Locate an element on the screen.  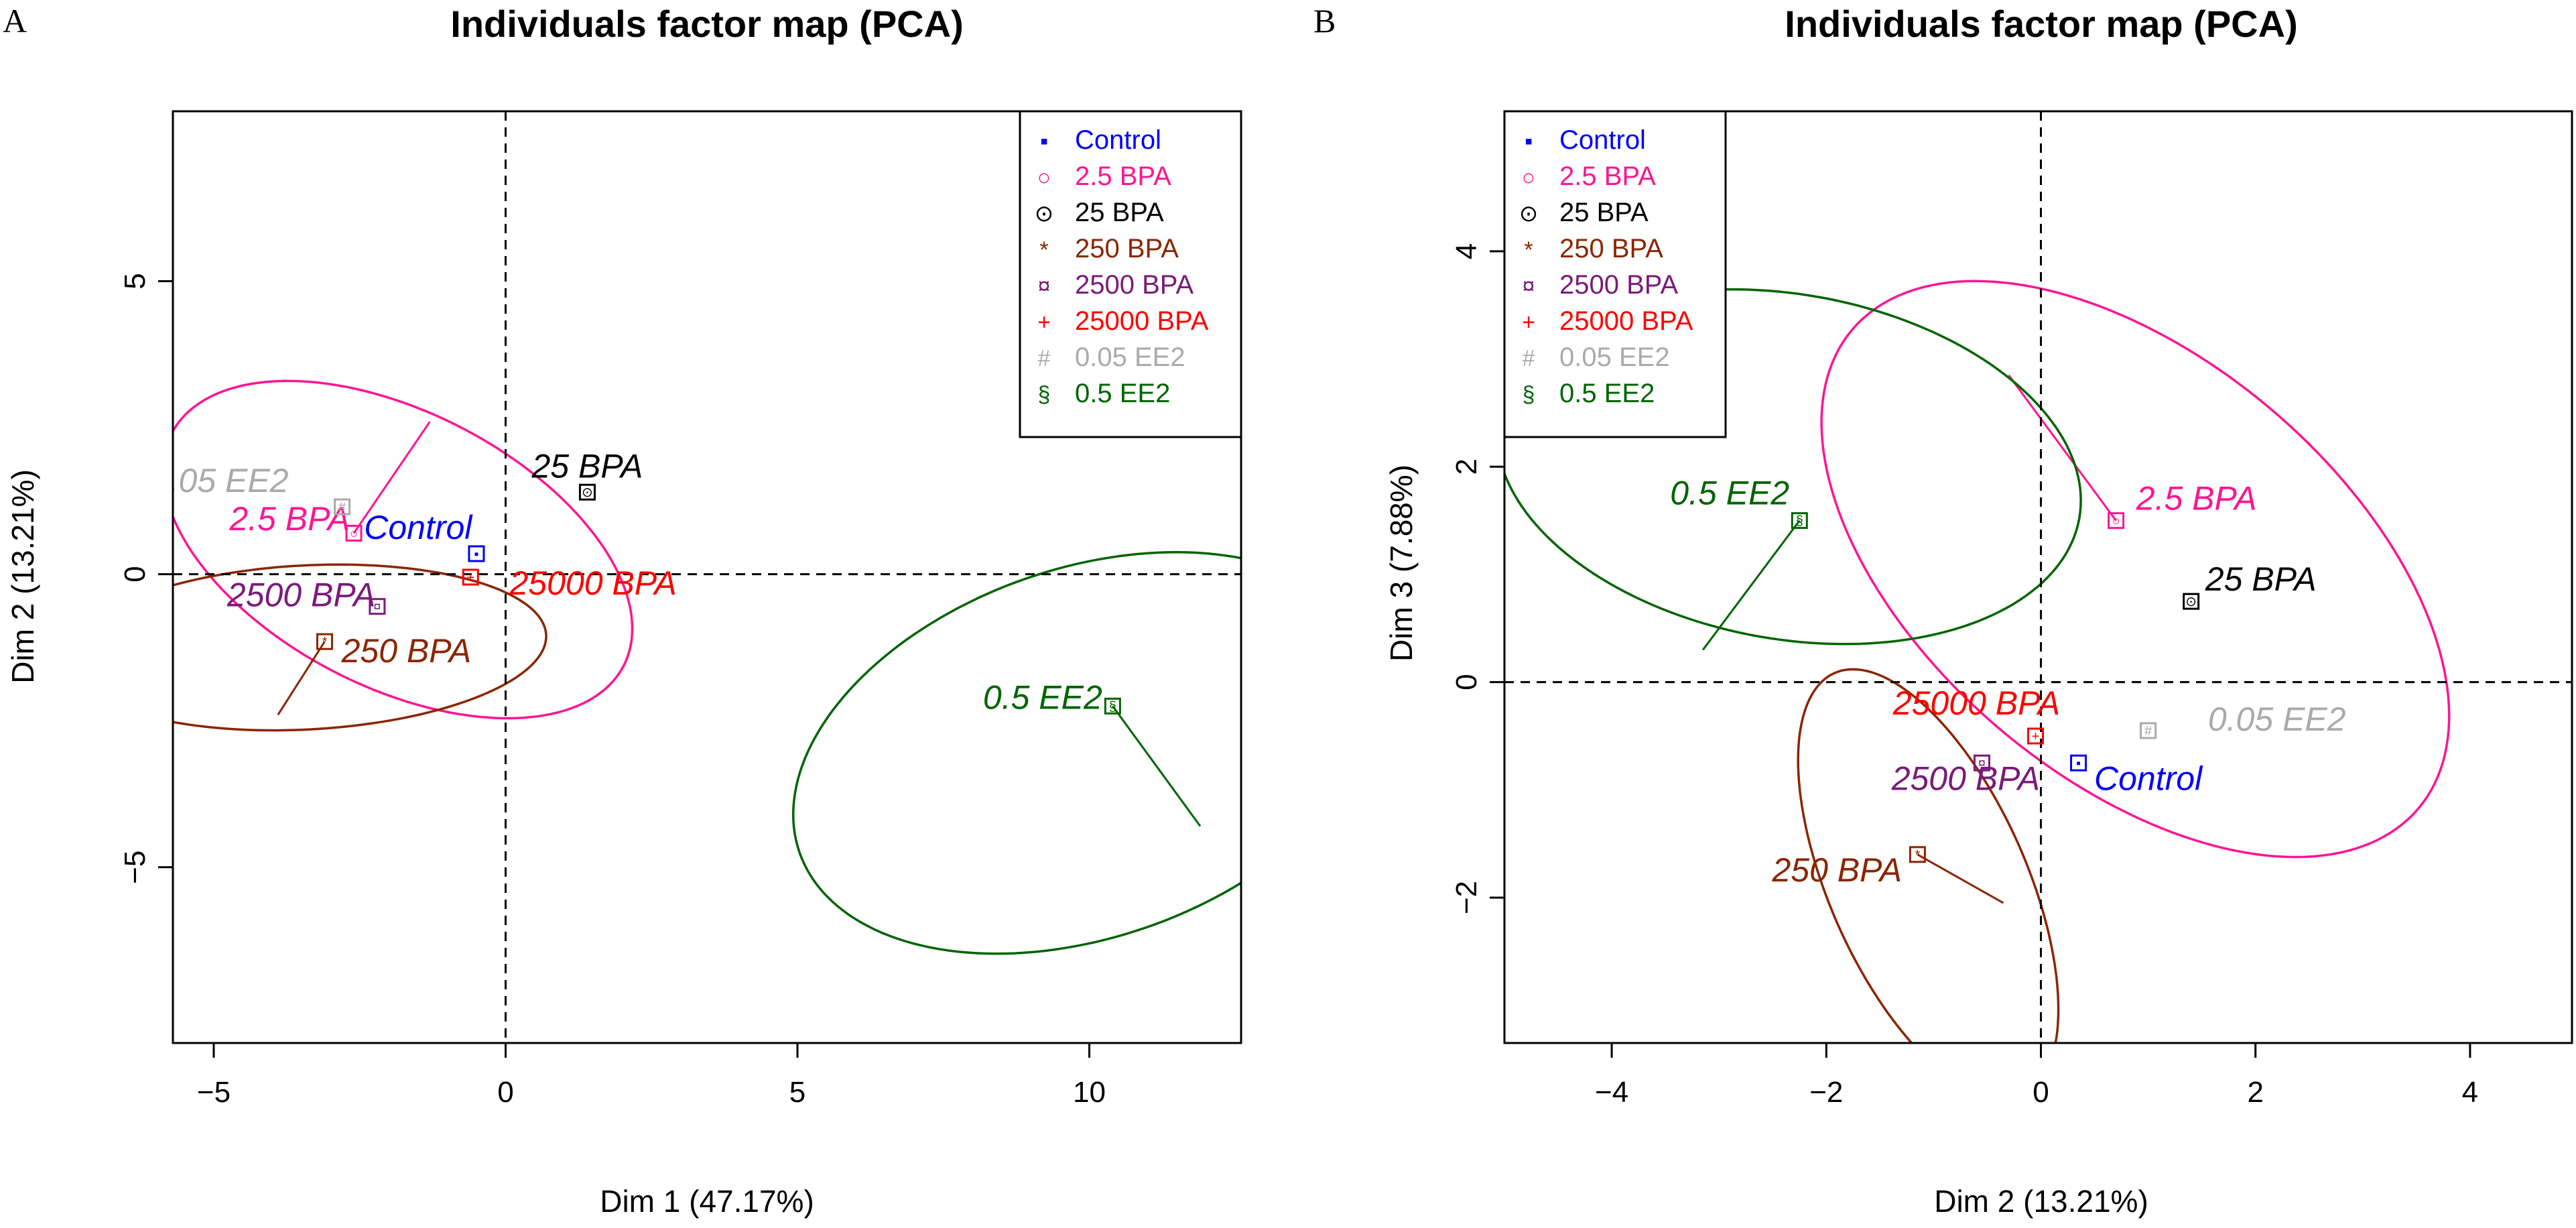
x-tick-label: 10 is located at coordinates (1089, 1092).